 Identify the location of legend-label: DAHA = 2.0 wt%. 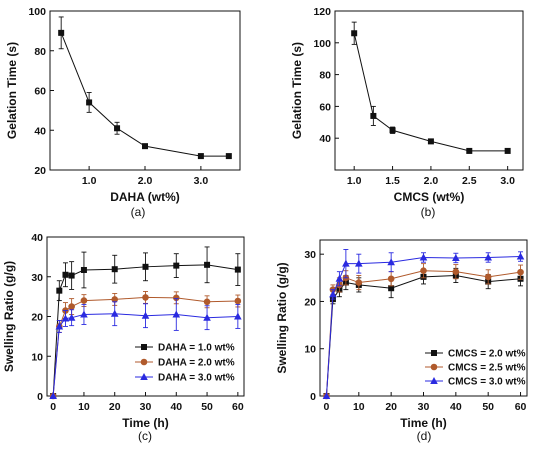
(196, 363).